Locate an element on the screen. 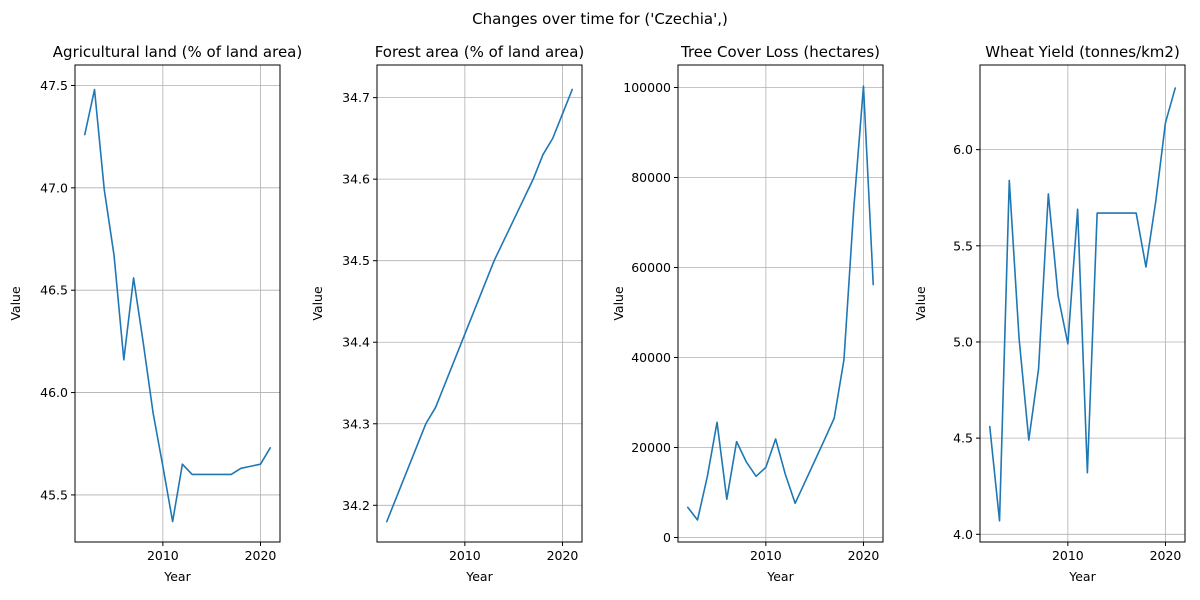 Image resolution: width=1200 pixels, height=600 pixels. chart-title: Wheat Yield (tonnes/km2) is located at coordinates (1082, 52).